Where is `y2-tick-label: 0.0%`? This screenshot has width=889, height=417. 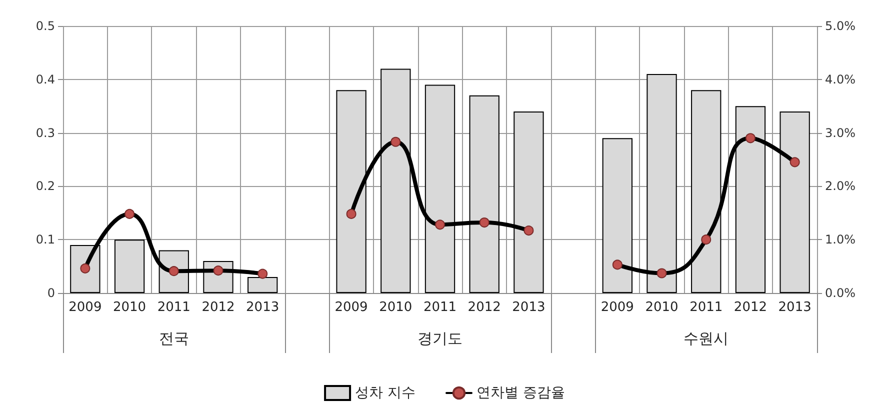 y2-tick-label: 0.0% is located at coordinates (840, 293).